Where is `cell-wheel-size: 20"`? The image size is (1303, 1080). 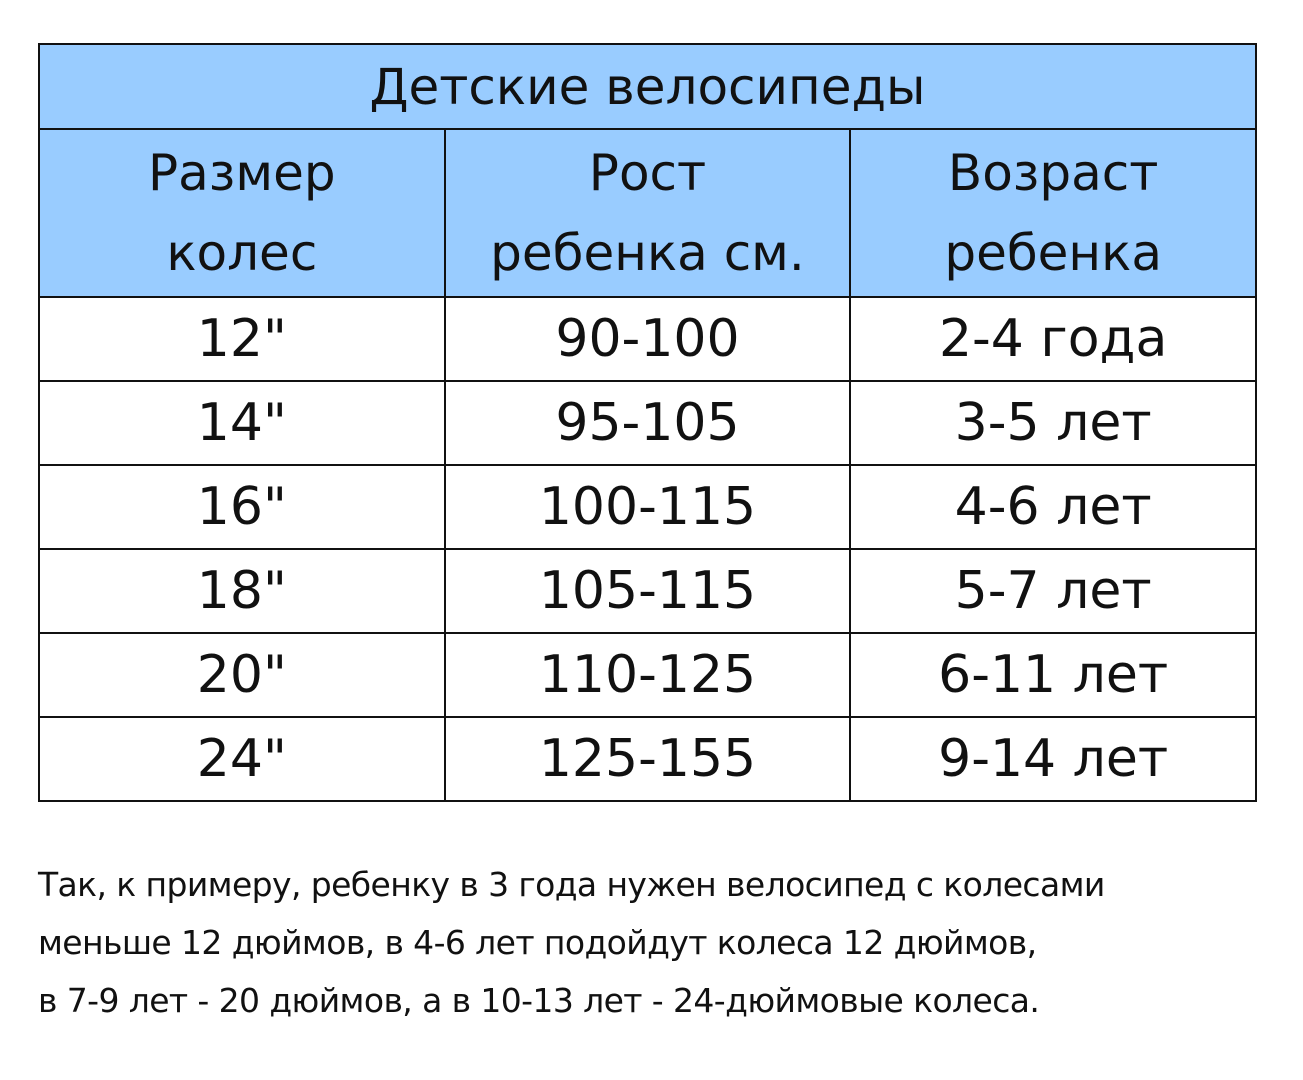 cell-wheel-size: 20" is located at coordinates (242, 675).